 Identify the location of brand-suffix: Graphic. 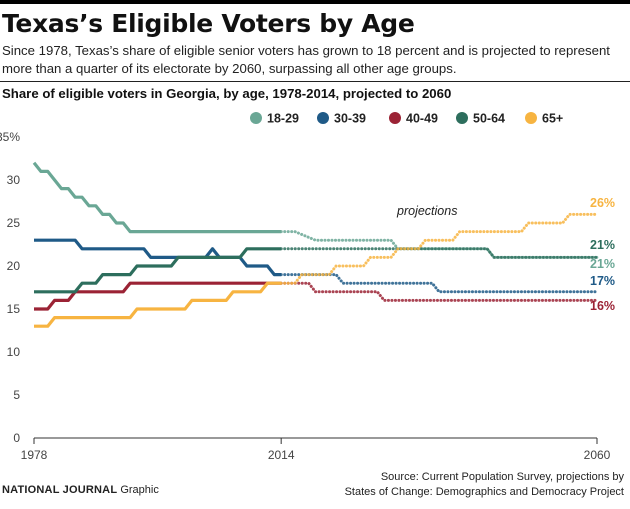
(139, 490).